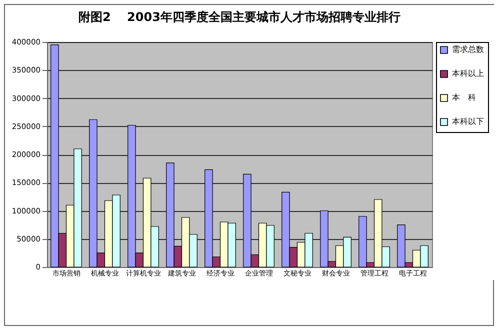 This screenshot has width=500, height=332. What do you see at coordinates (239, 17) in the screenshot?
I see `chart-title: 附图2 2003年四季度全国主要城市人才市场招聘专业排行` at bounding box center [239, 17].